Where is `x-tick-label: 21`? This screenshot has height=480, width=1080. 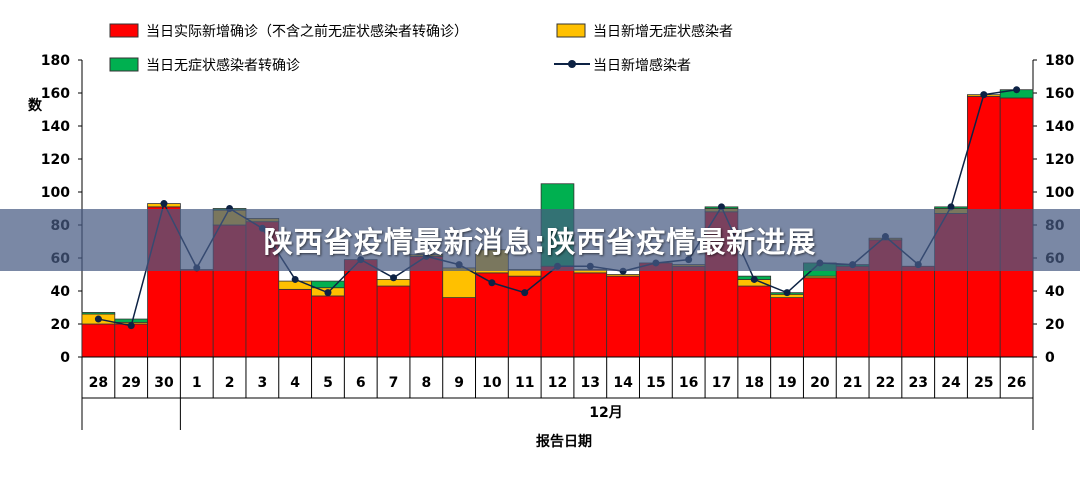
x-tick-label: 21 is located at coordinates (852, 383).